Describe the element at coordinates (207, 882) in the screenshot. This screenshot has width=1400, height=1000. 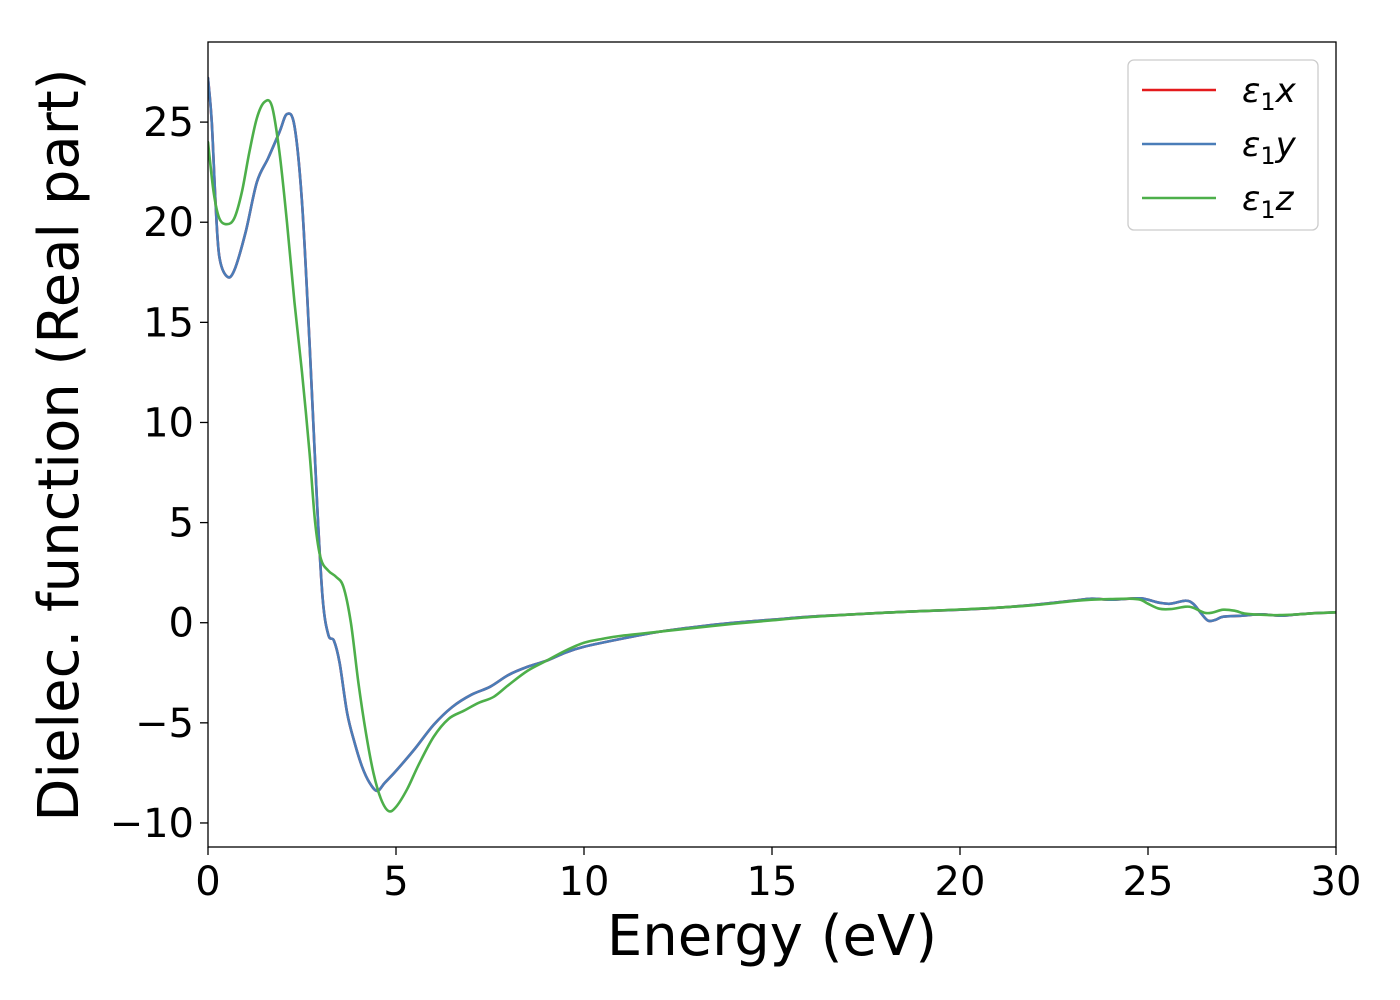
I see `x-tick-label: 0` at that location.